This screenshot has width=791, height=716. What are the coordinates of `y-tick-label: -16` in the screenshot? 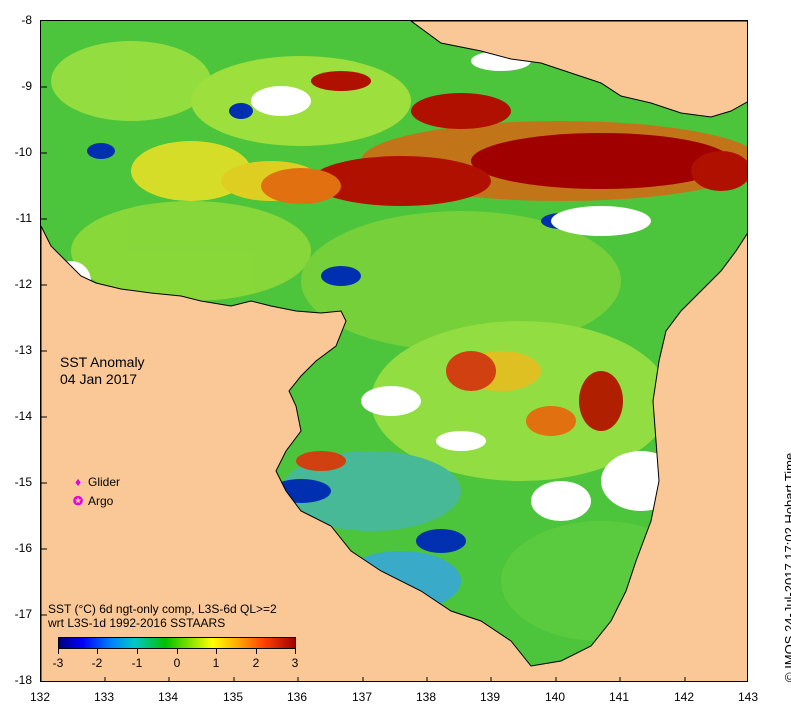 It's located at (23, 548).